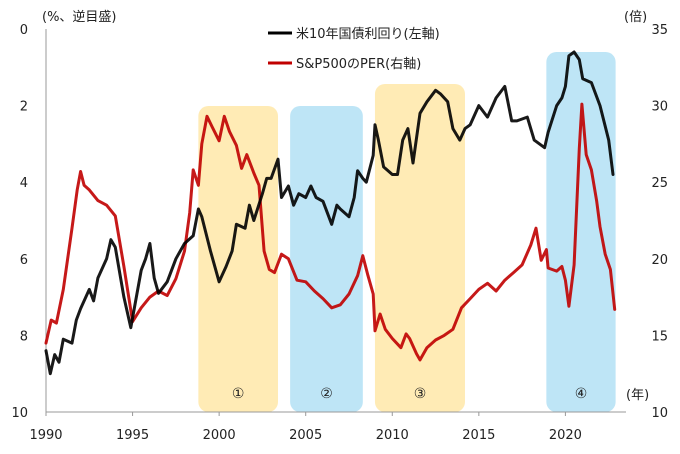 The image size is (680, 454). What do you see at coordinates (478, 435) in the screenshot?
I see `x-tick-label: 2015` at bounding box center [478, 435].